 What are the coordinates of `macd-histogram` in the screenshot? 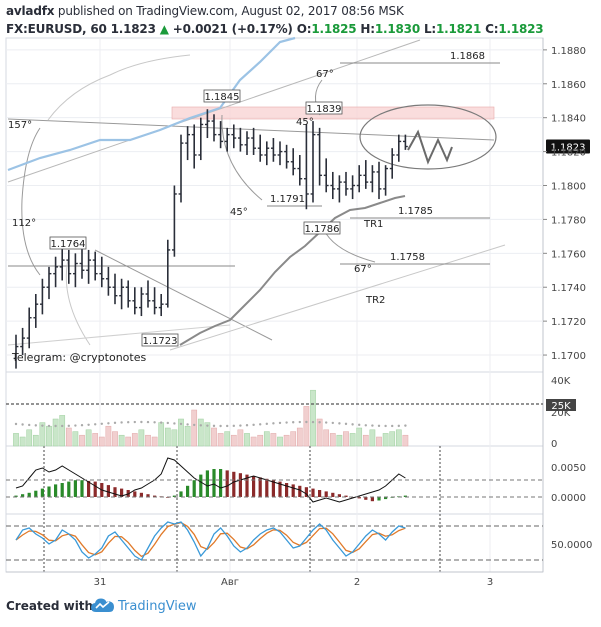 It's located at (210, 485).